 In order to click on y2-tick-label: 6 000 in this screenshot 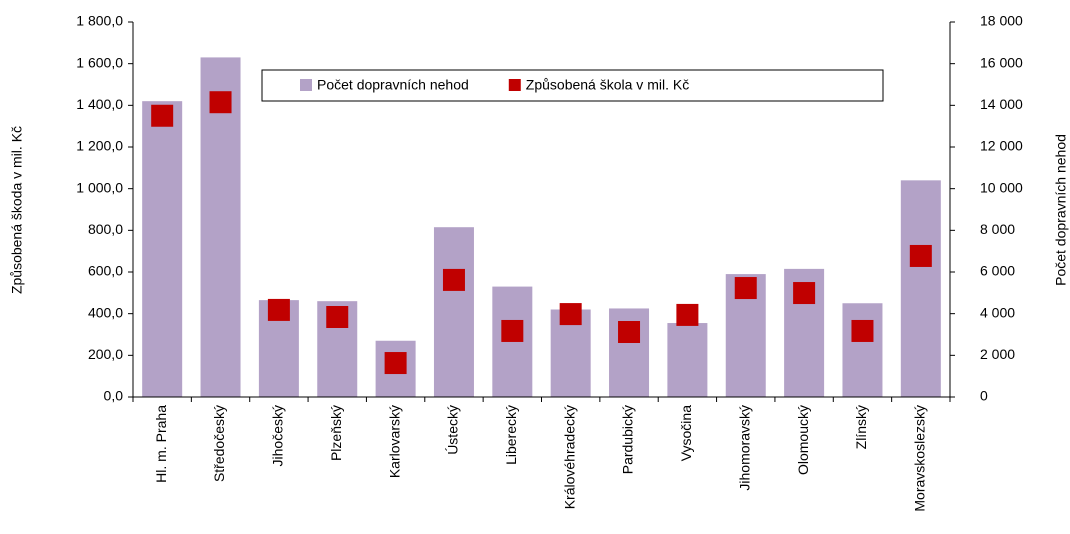, I will do `click(997, 271)`.